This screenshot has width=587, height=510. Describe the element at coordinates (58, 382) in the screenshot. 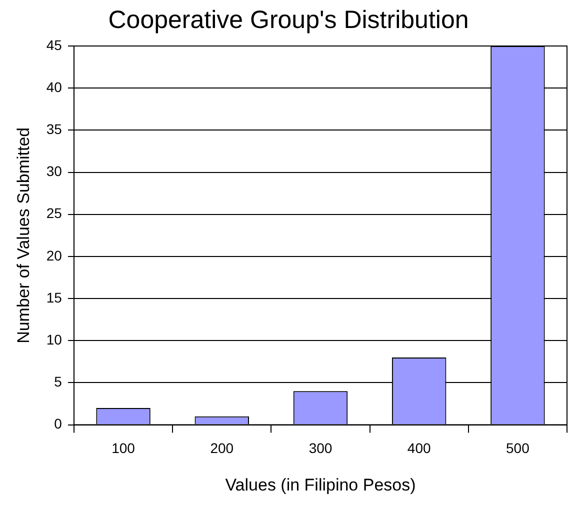

I see `y-tick-label: 5` at that location.